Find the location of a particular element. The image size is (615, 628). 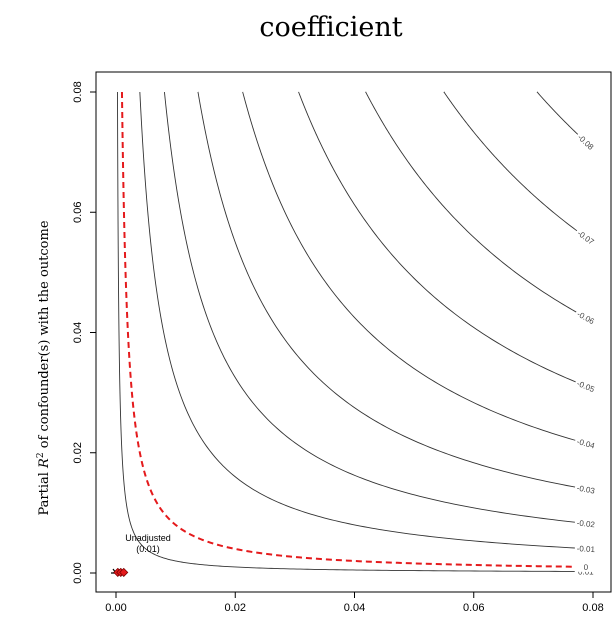

y-tick-label: 0.00 is located at coordinates (78, 572).